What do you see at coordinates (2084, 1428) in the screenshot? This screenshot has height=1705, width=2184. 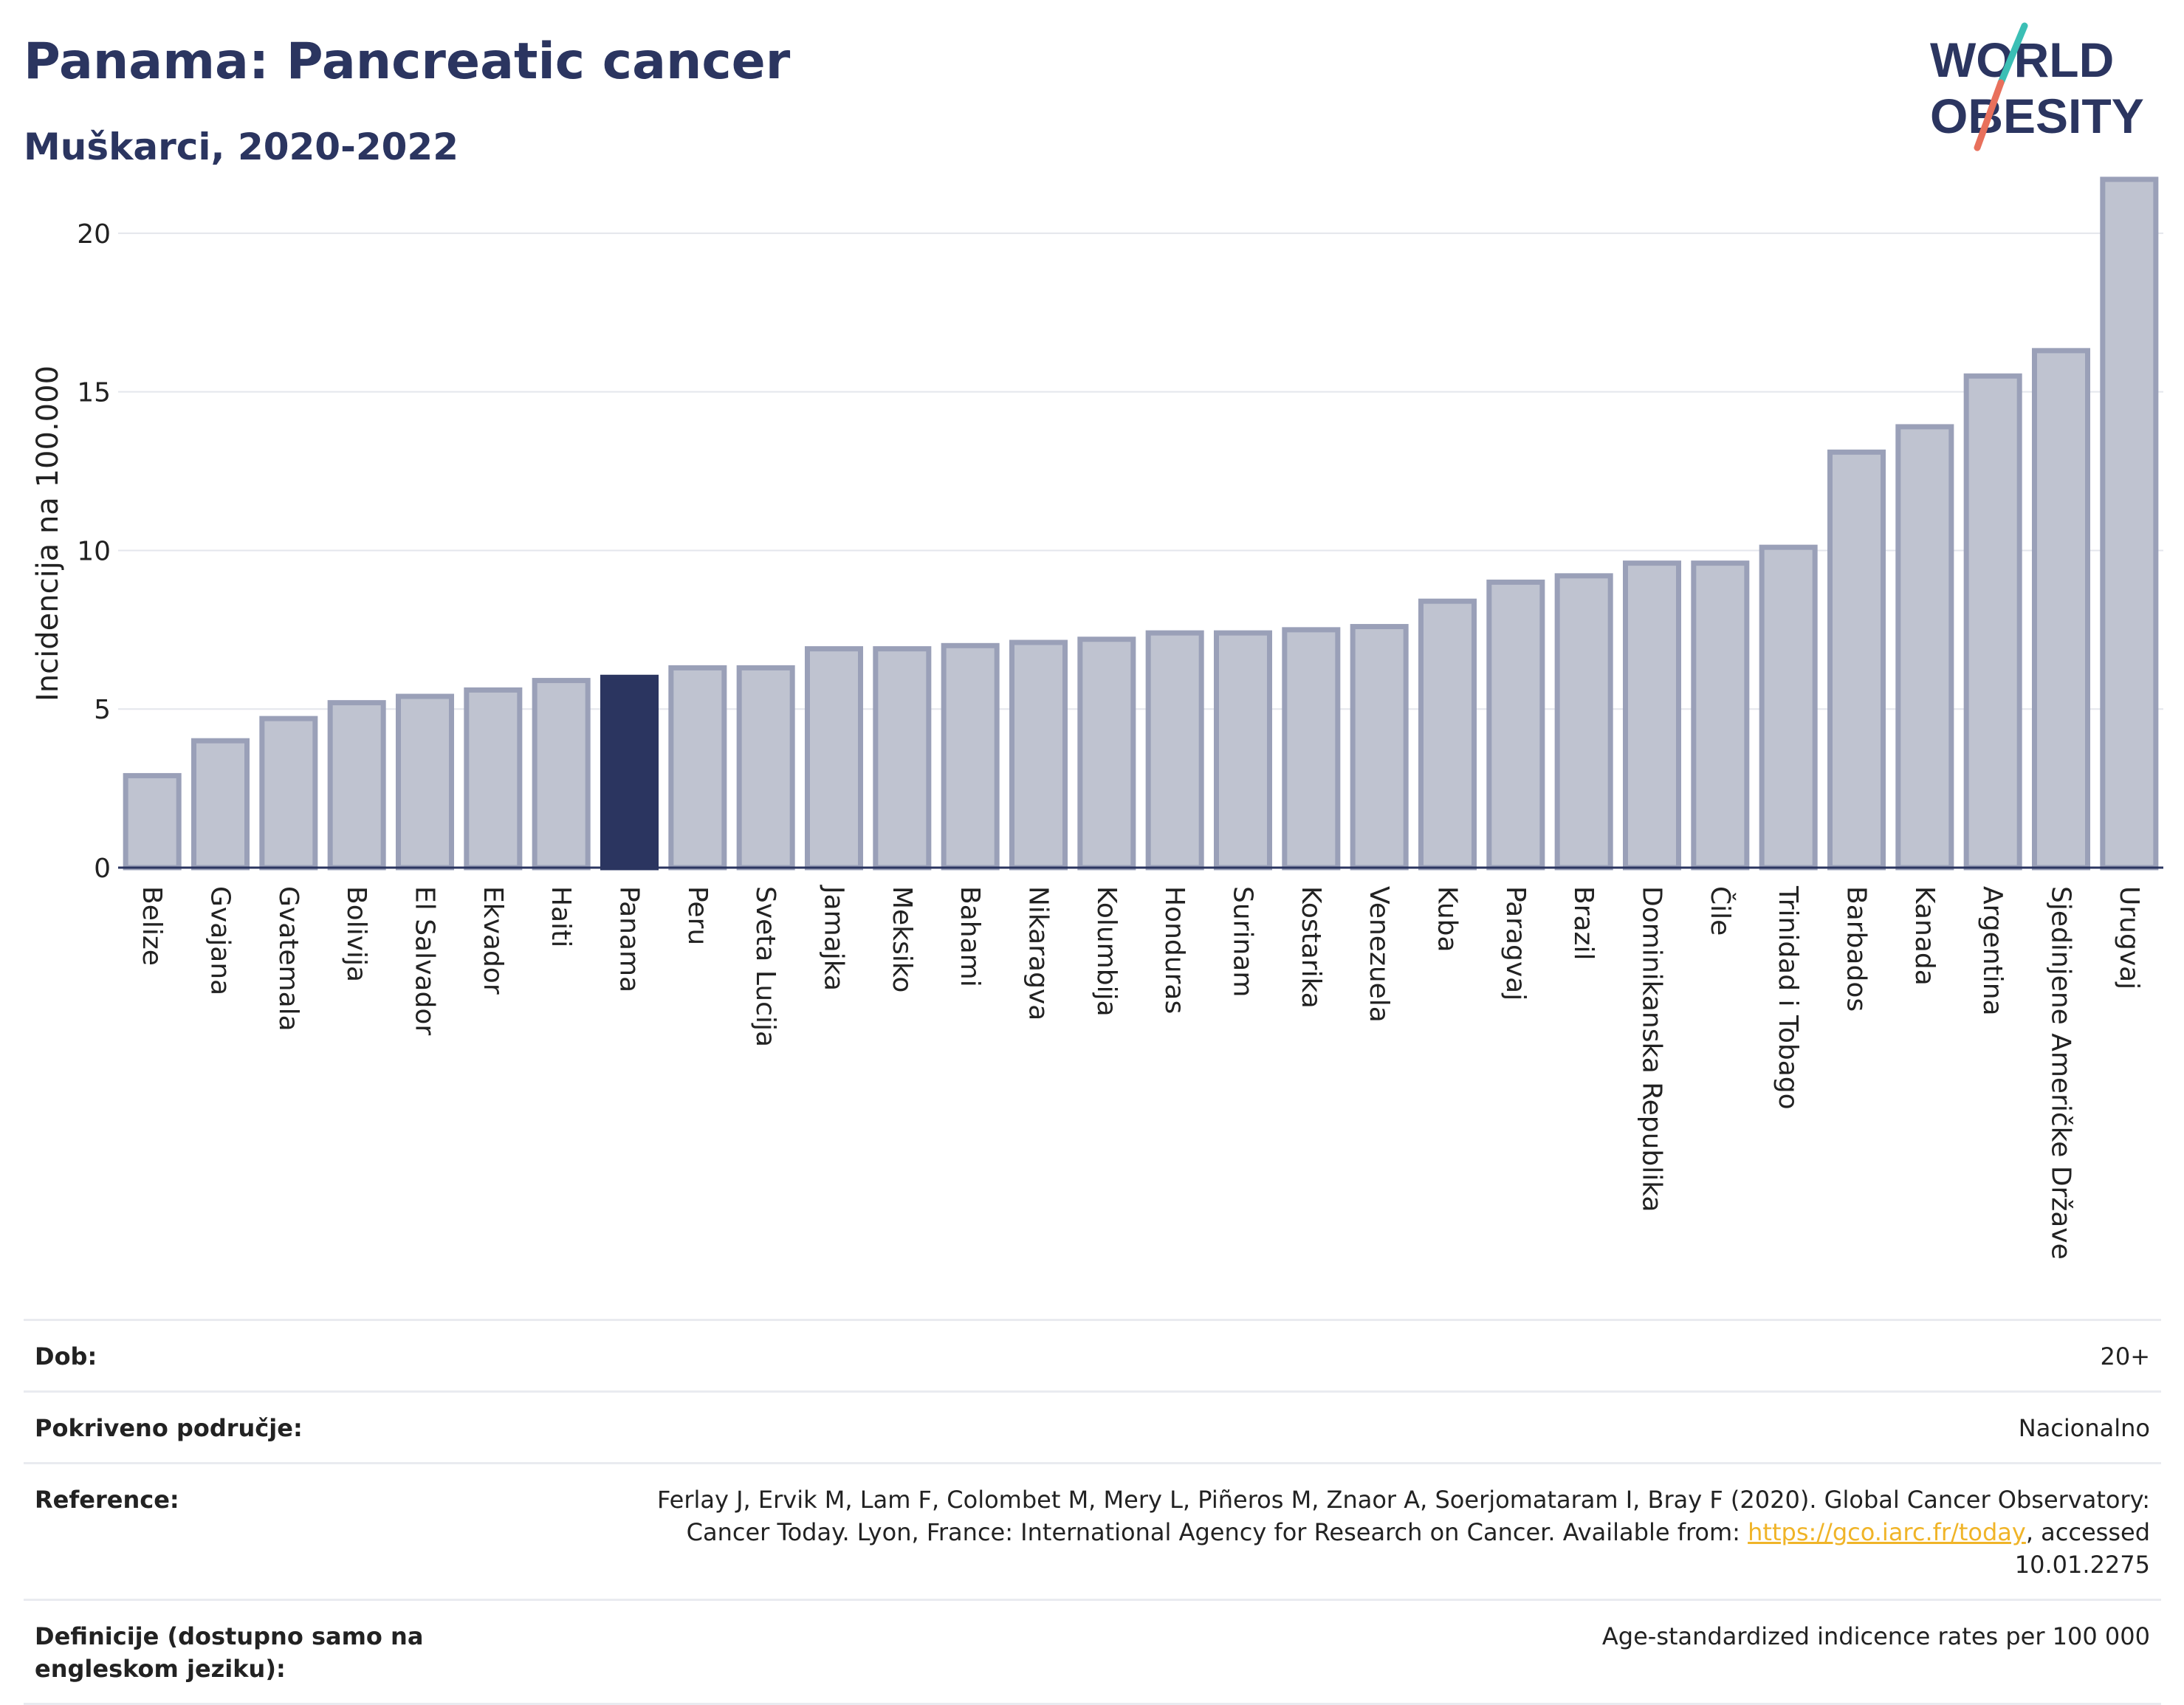 I see `coverage-value: Nacionalno` at bounding box center [2084, 1428].